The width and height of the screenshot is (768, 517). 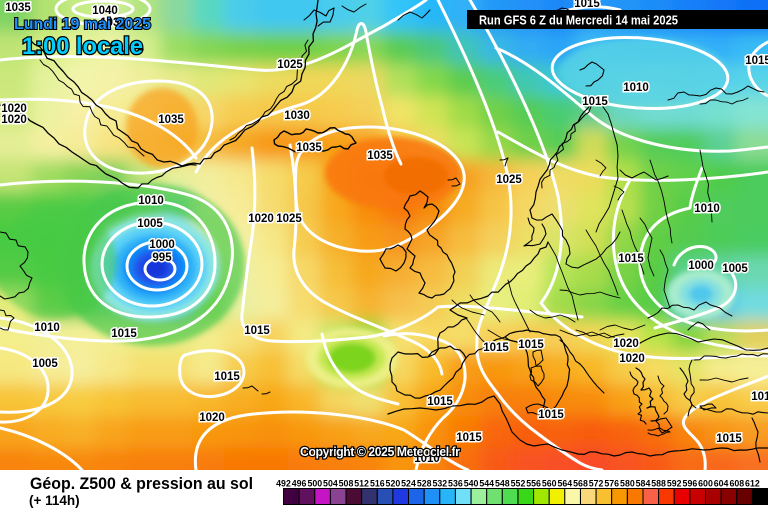 I want to click on svg-text: 556, so click(x=533, y=484).